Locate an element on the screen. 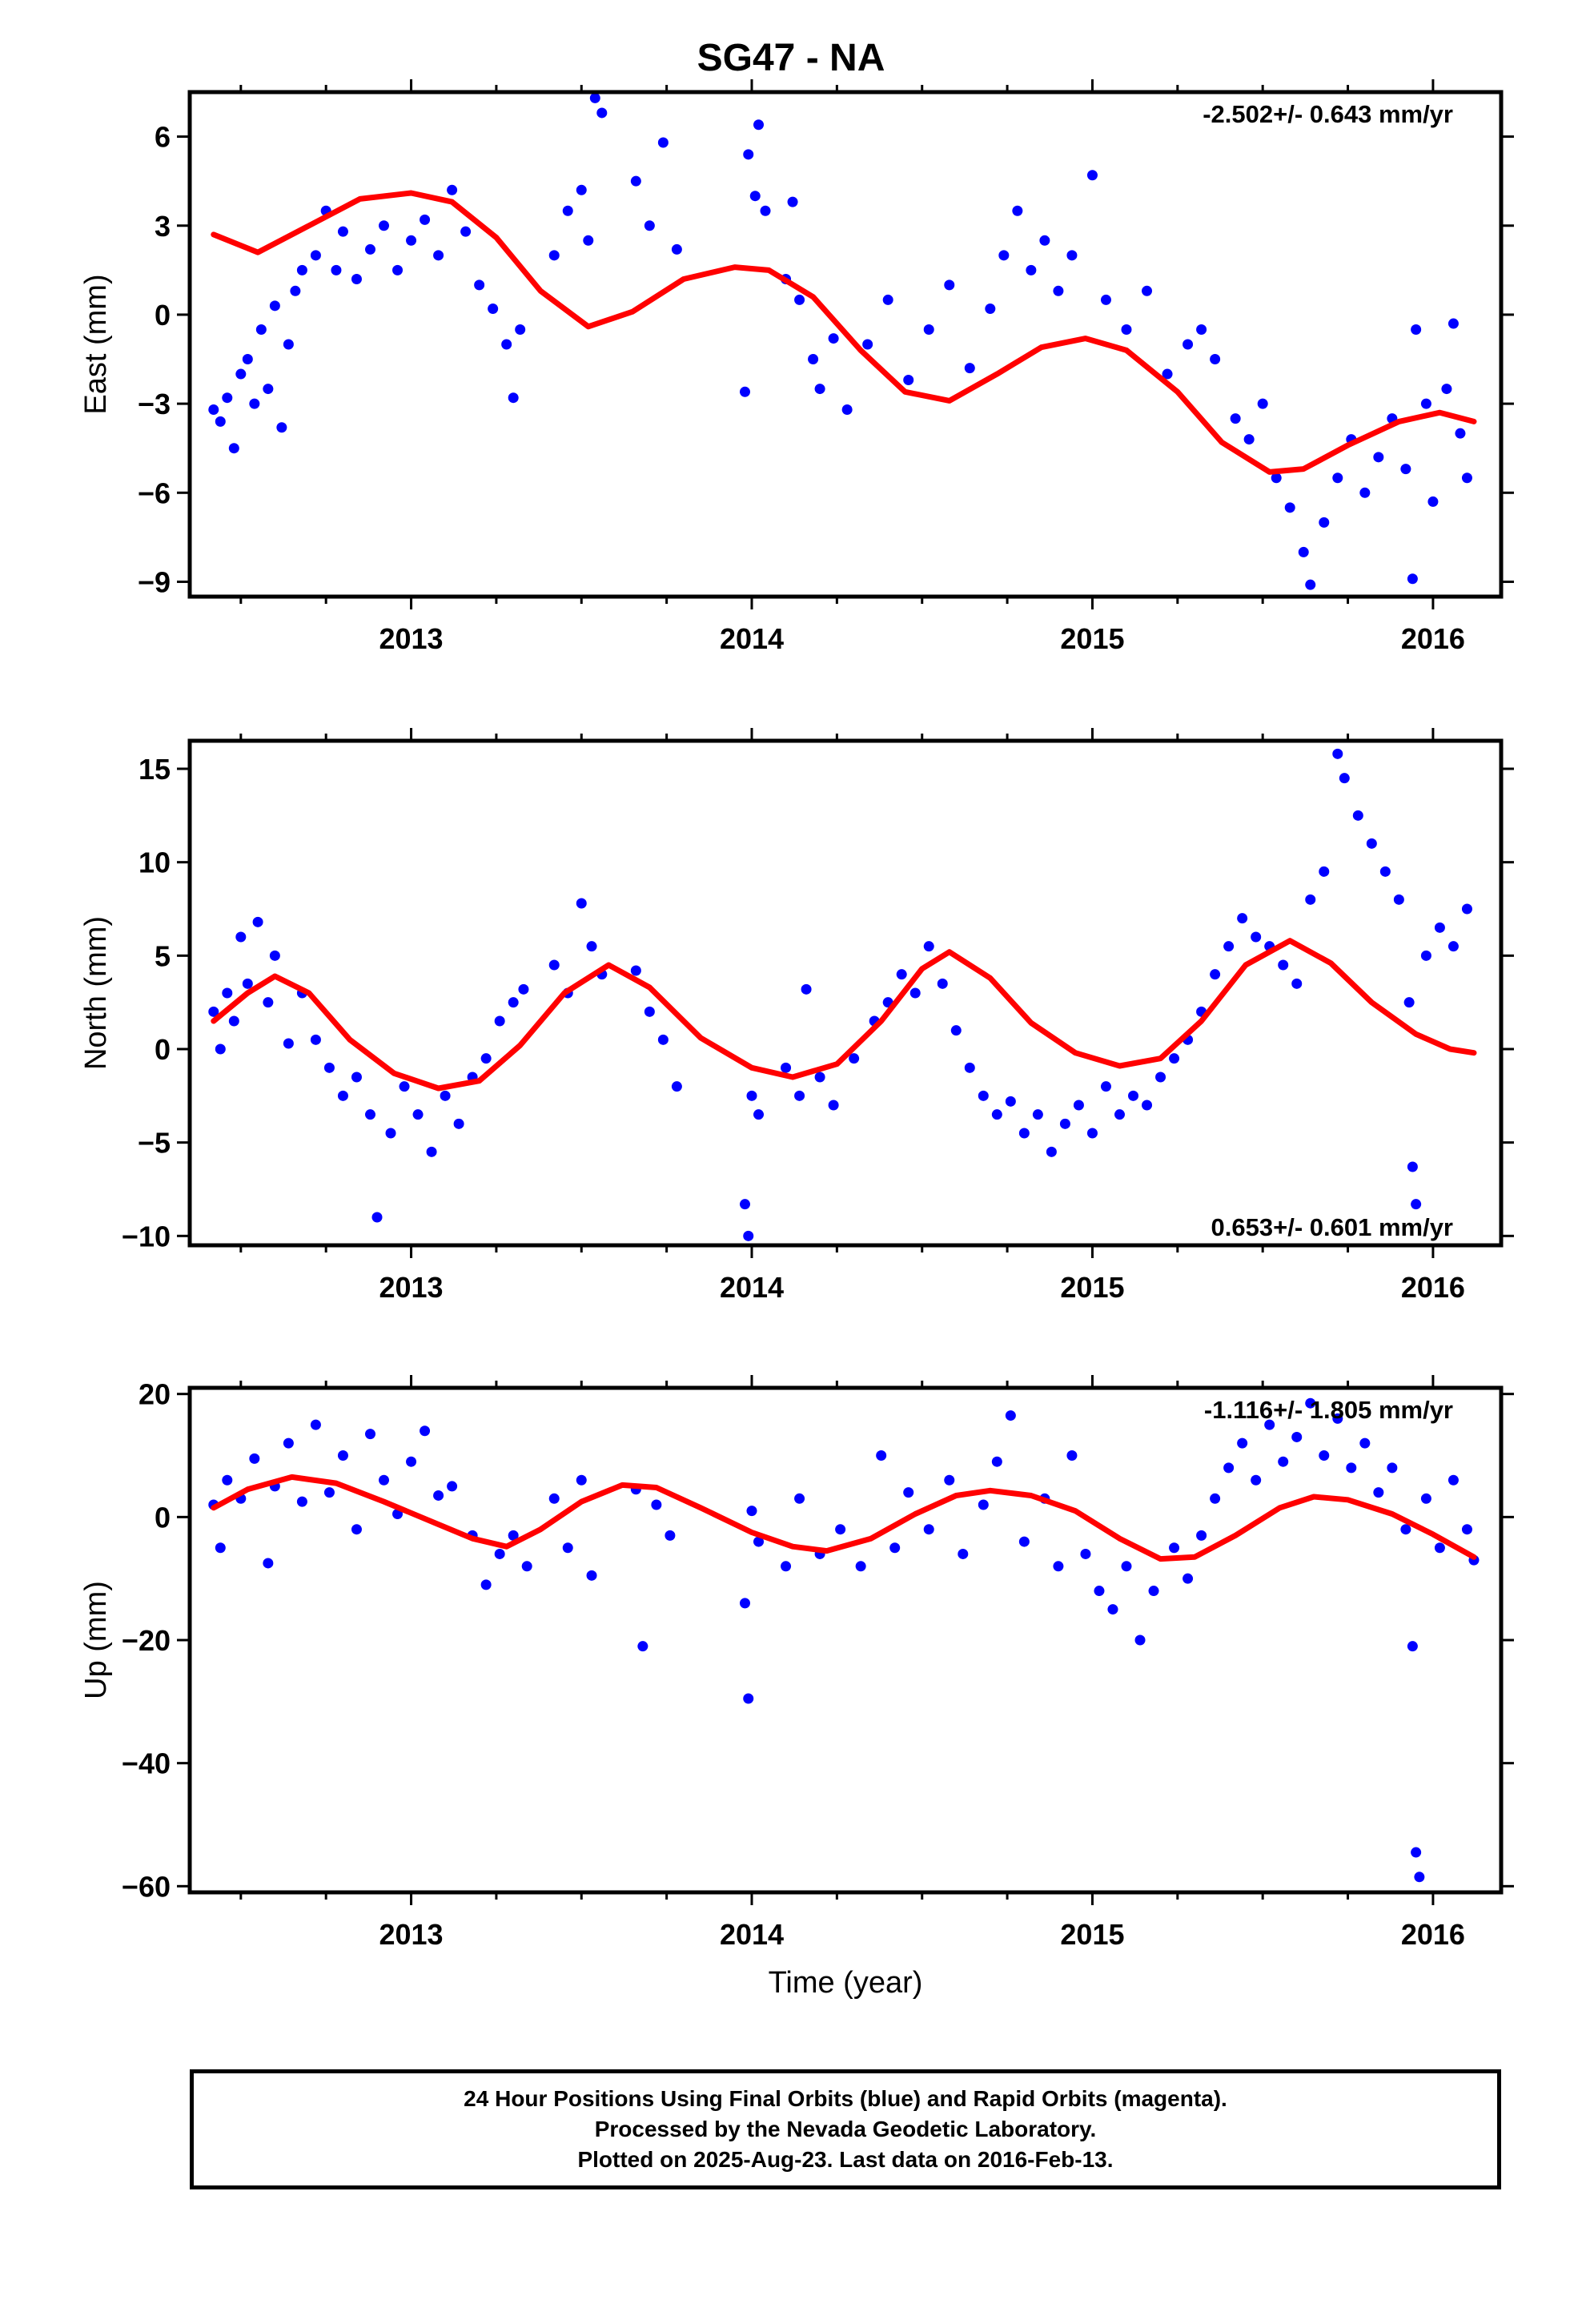 The width and height of the screenshot is (1582, 2324). north-x-tick-label: 2014 is located at coordinates (752, 1287).